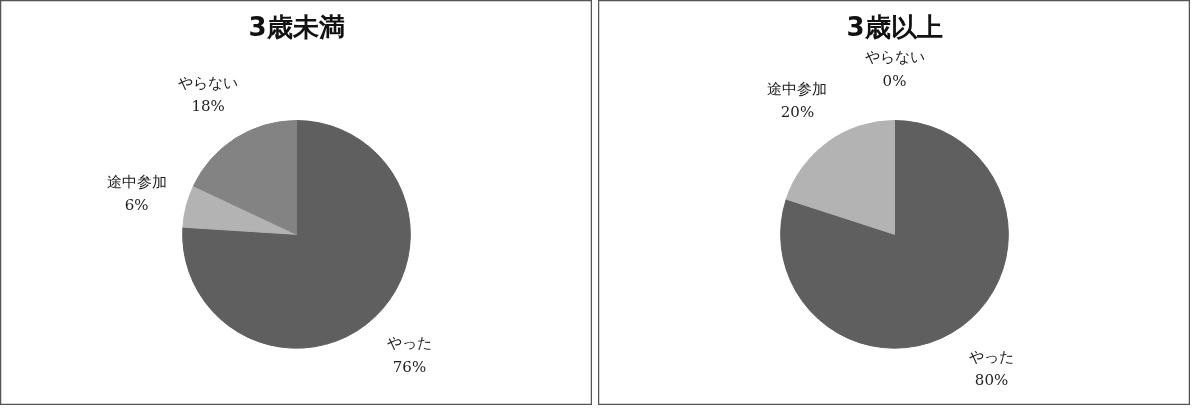 This screenshot has width=1200, height=410. I want to click on chart-title: 3歳未満, so click(296, 26).